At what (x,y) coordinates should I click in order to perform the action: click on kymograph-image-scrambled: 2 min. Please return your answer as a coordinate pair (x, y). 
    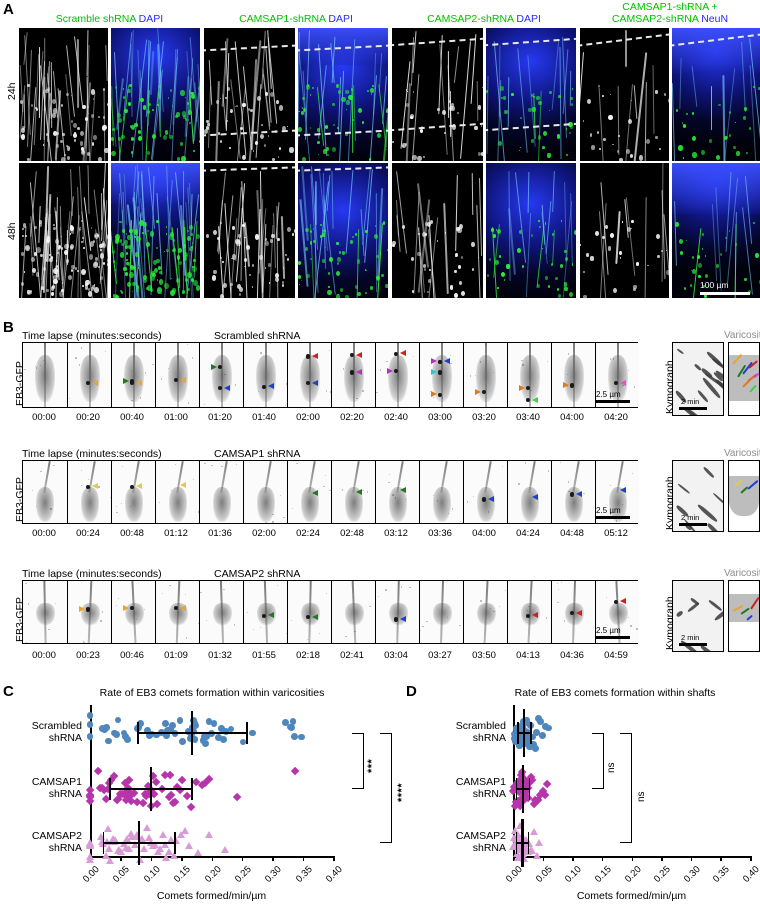
    Looking at the image, I should click on (698, 379).